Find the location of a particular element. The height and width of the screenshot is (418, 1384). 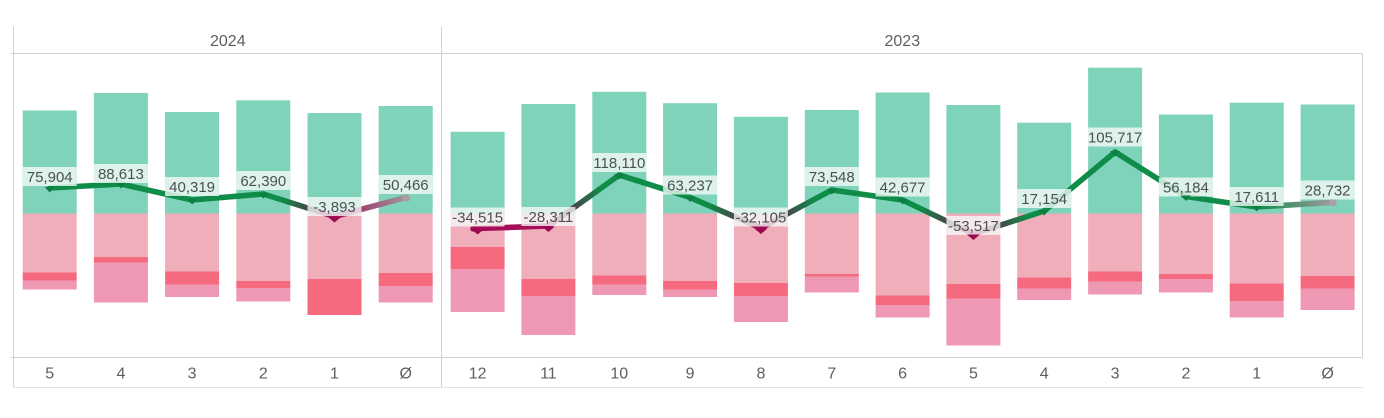

svg-text: 2023 is located at coordinates (903, 41).